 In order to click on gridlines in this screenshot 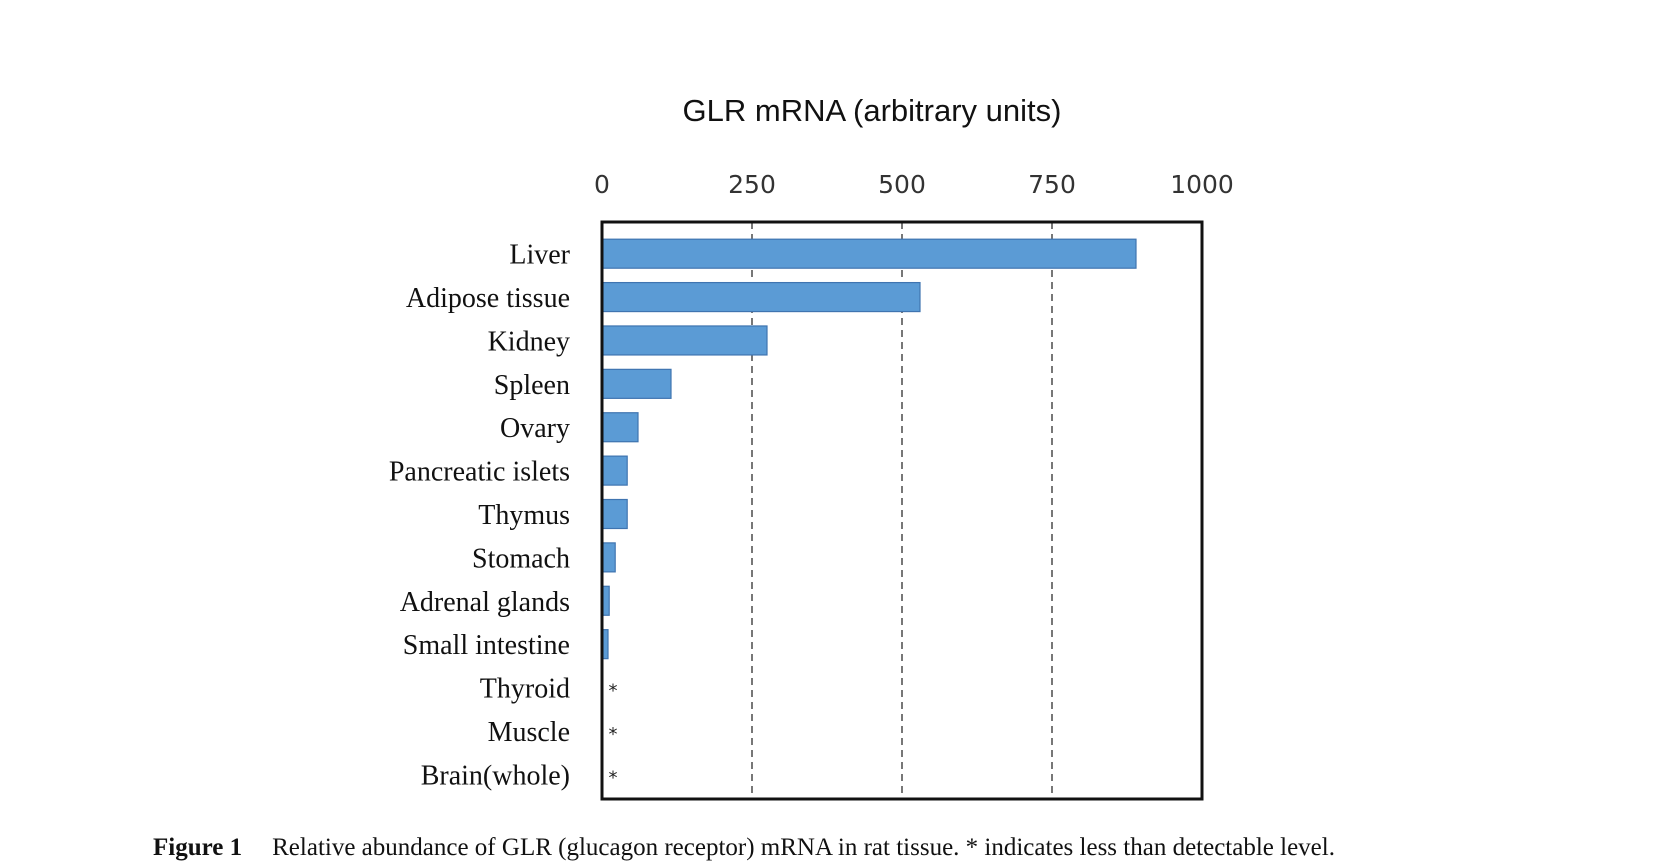, I will do `click(902, 510)`.